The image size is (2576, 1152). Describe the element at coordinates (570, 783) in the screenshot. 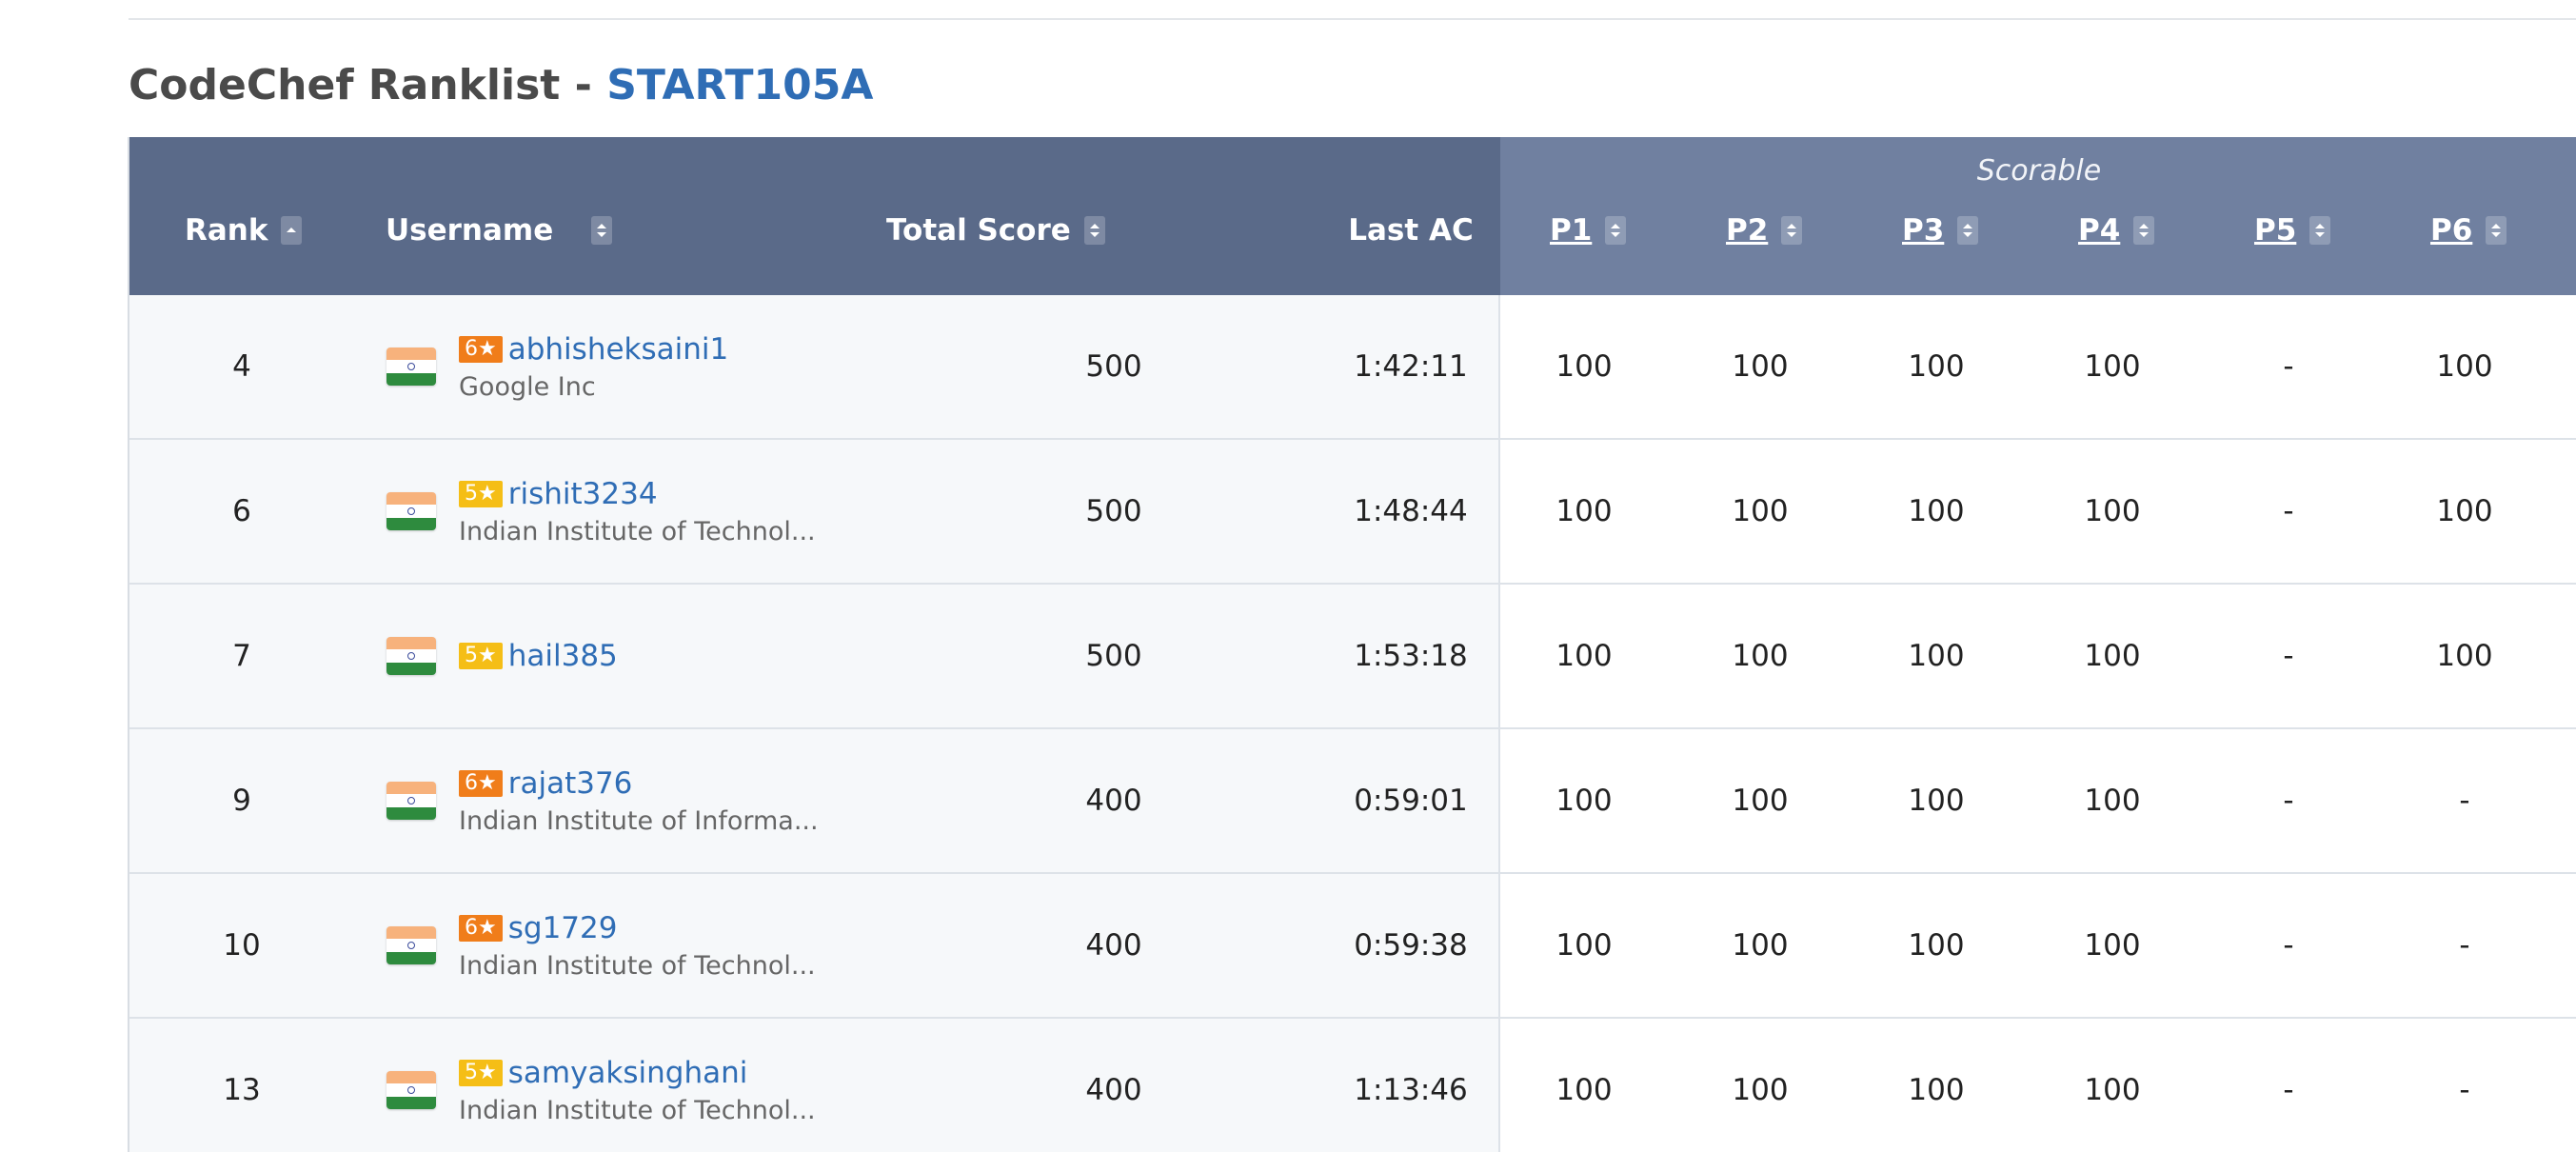

I see `username-link: rajat376` at that location.